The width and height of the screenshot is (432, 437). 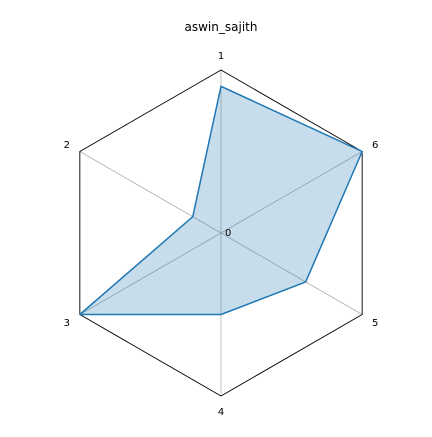 I want to click on axis-label-3: 3, so click(x=67, y=323).